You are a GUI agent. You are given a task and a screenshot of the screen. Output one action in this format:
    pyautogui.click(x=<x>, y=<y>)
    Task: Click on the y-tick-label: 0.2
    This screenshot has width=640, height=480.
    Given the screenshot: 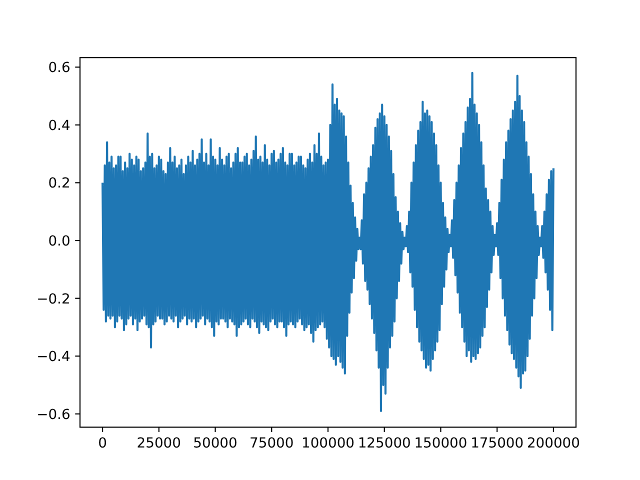 What is the action you would take?
    pyautogui.click(x=59, y=184)
    